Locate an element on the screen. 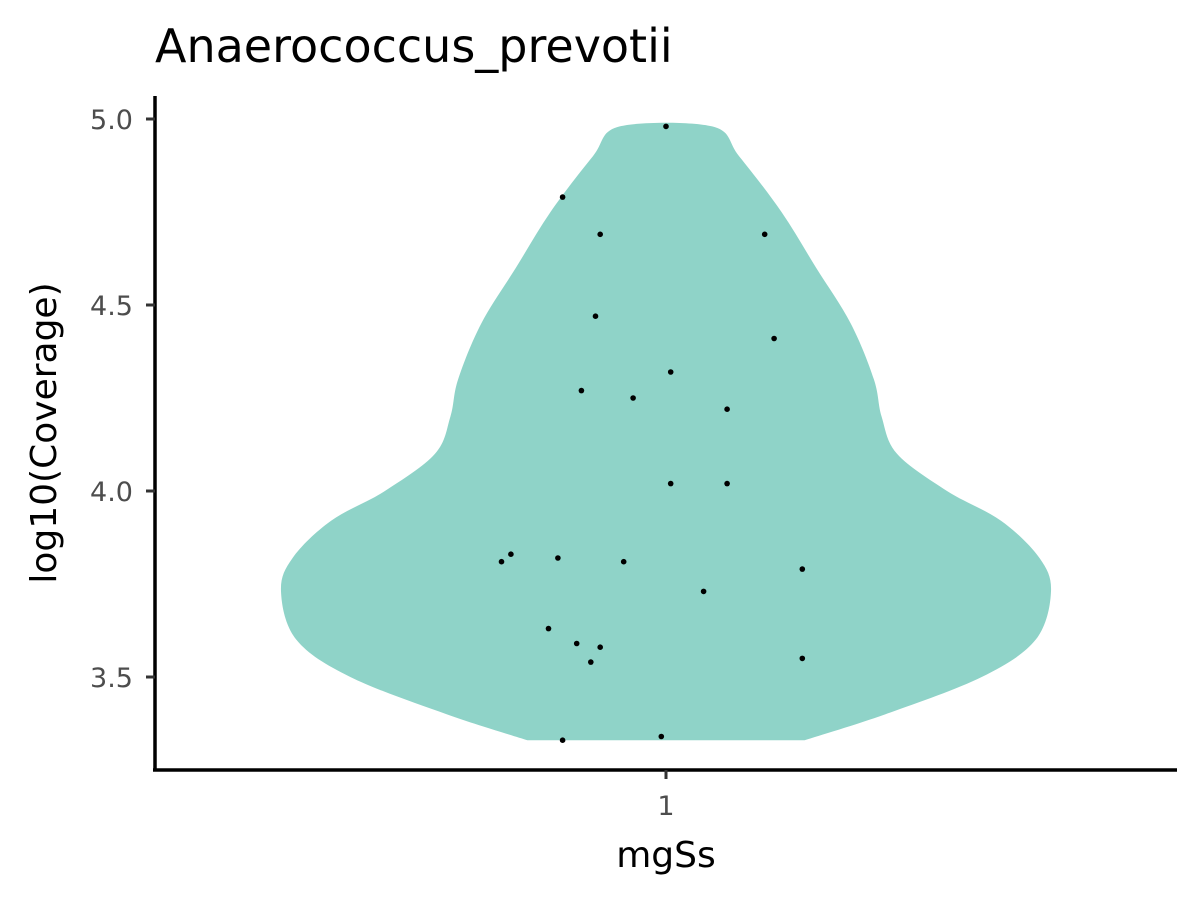 The width and height of the screenshot is (1200, 905). y-axis-ticks: 3.5 4.0 4.5 5.0 is located at coordinates (122, 399).